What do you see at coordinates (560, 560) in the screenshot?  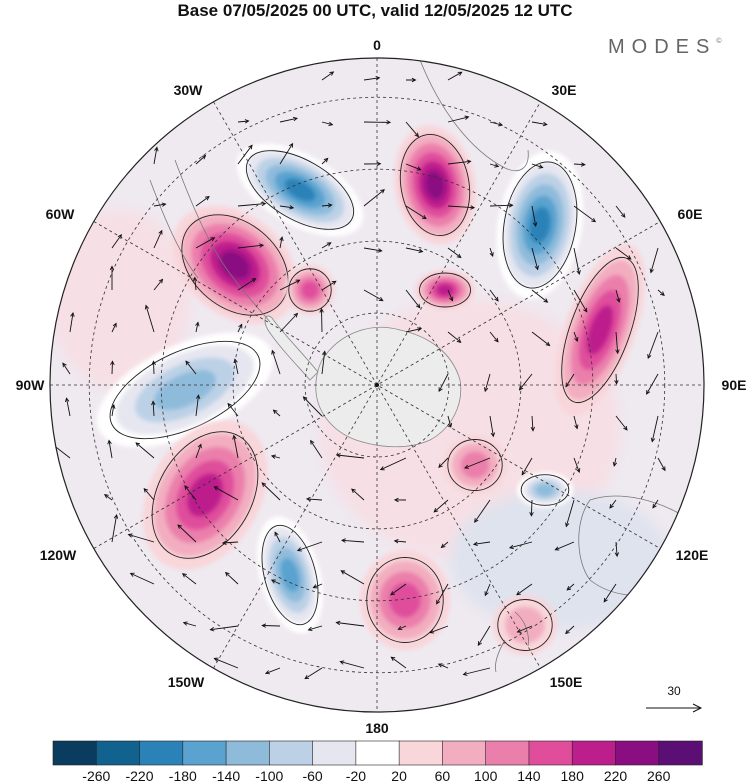 I see `weak-negative-area` at bounding box center [560, 560].